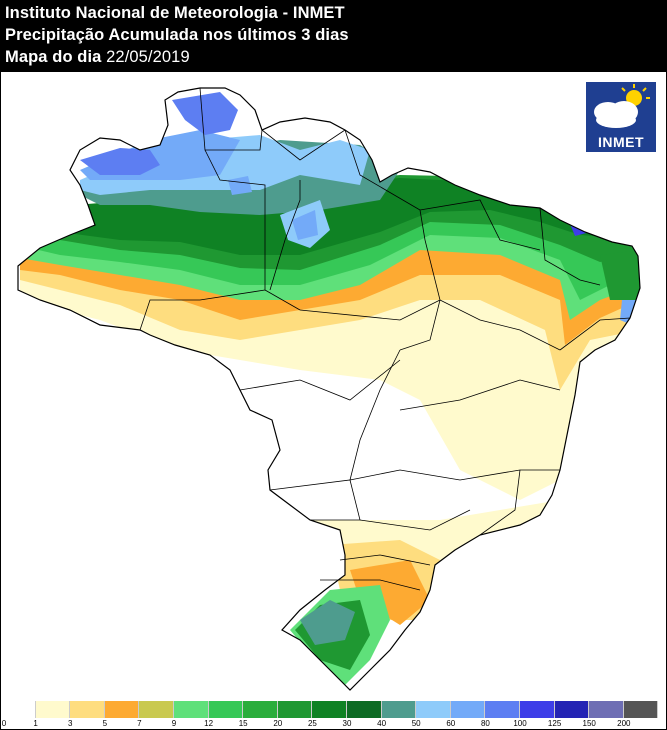 Image resolution: width=667 pixels, height=730 pixels. I want to click on legend-tick-label: 150, so click(589, 723).